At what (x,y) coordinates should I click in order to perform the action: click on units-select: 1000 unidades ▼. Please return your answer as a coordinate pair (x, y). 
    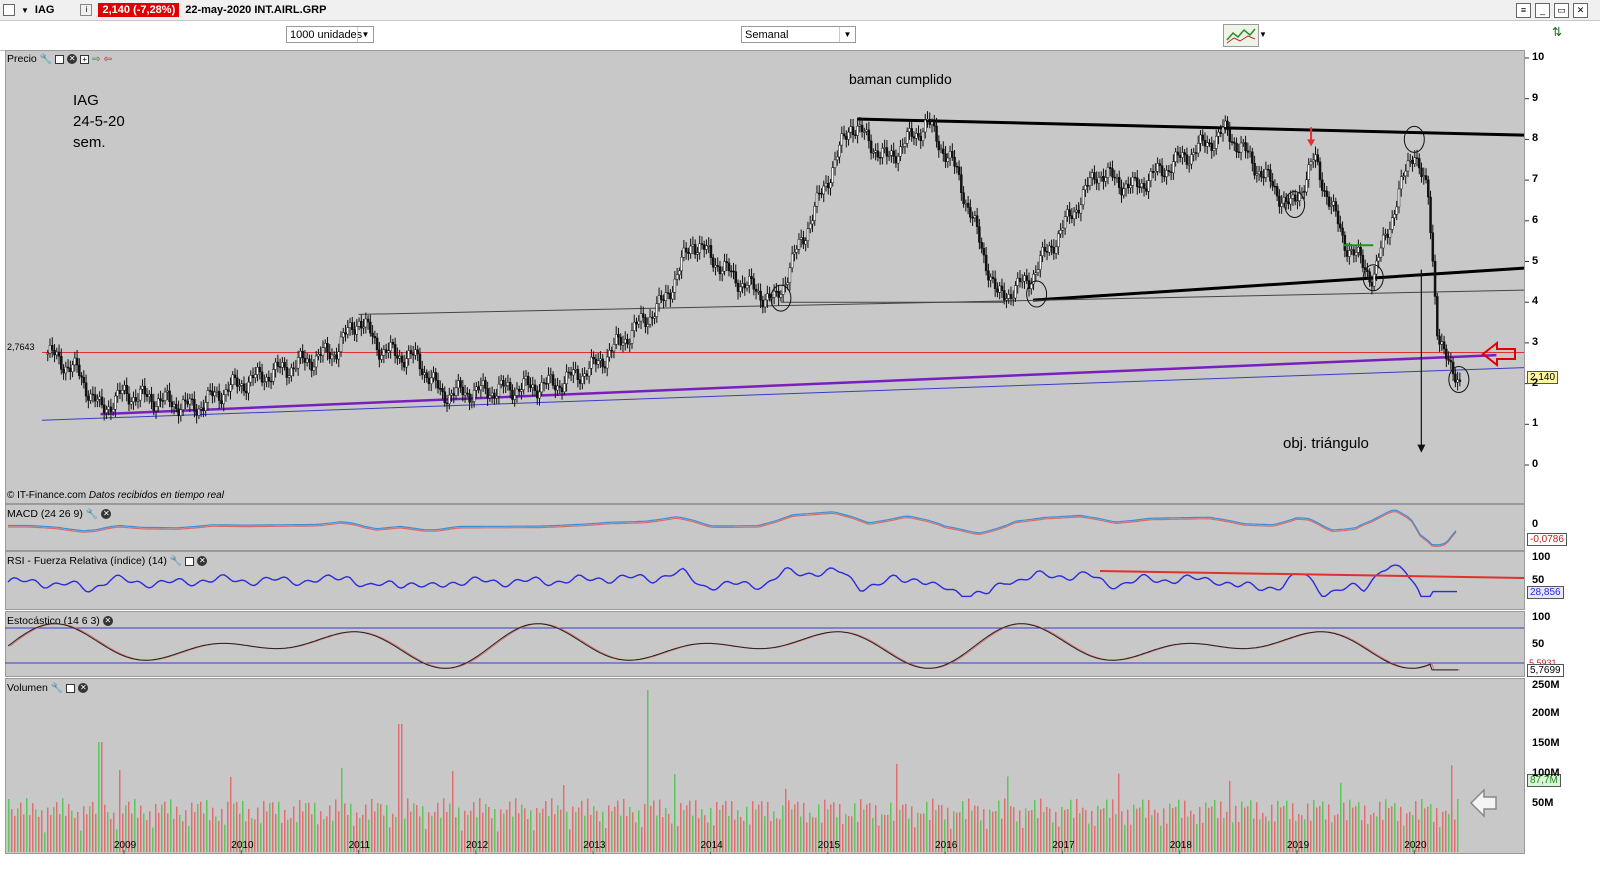
    Looking at the image, I should click on (330, 34).